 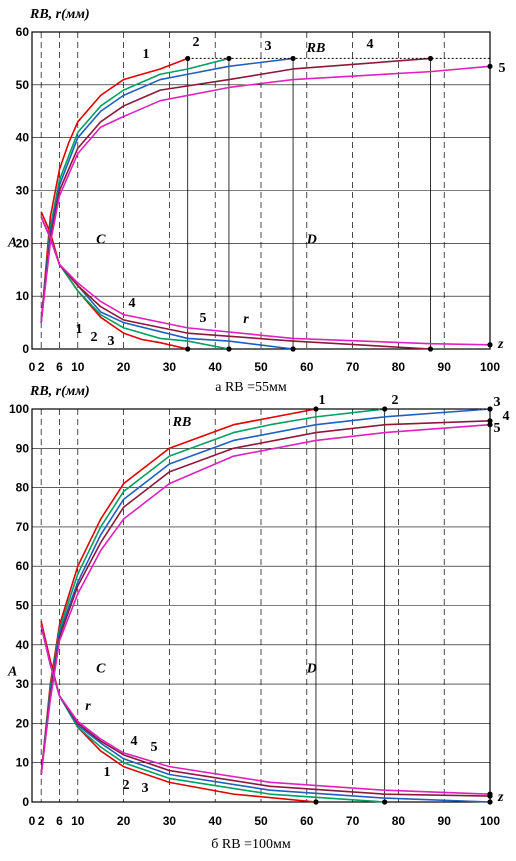 What do you see at coordinates (19, 409) in the screenshot?
I see `y-tick-label: 100` at bounding box center [19, 409].